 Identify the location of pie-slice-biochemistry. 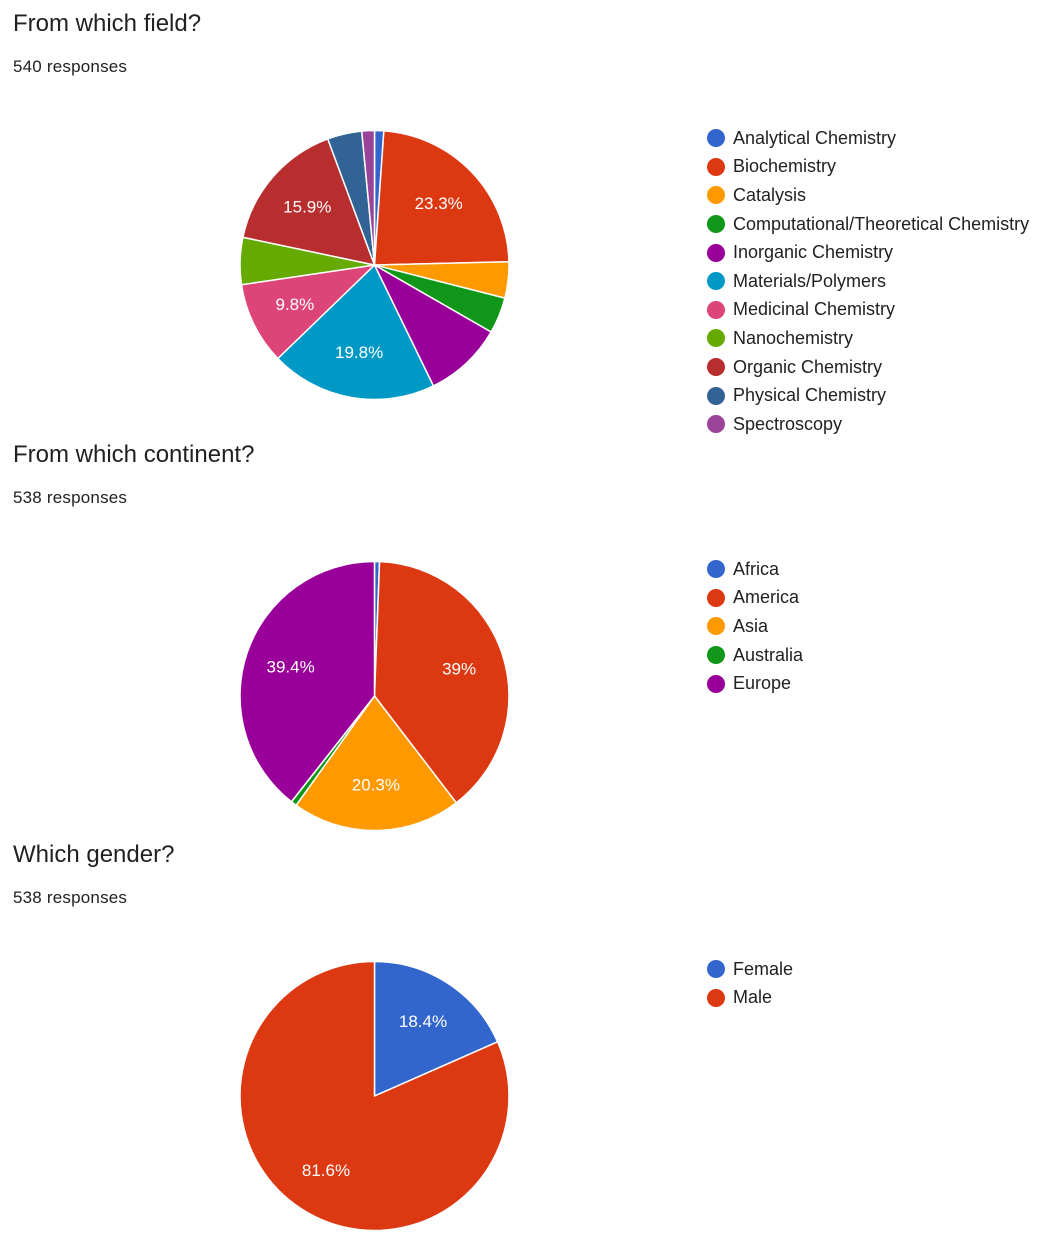
(441, 198).